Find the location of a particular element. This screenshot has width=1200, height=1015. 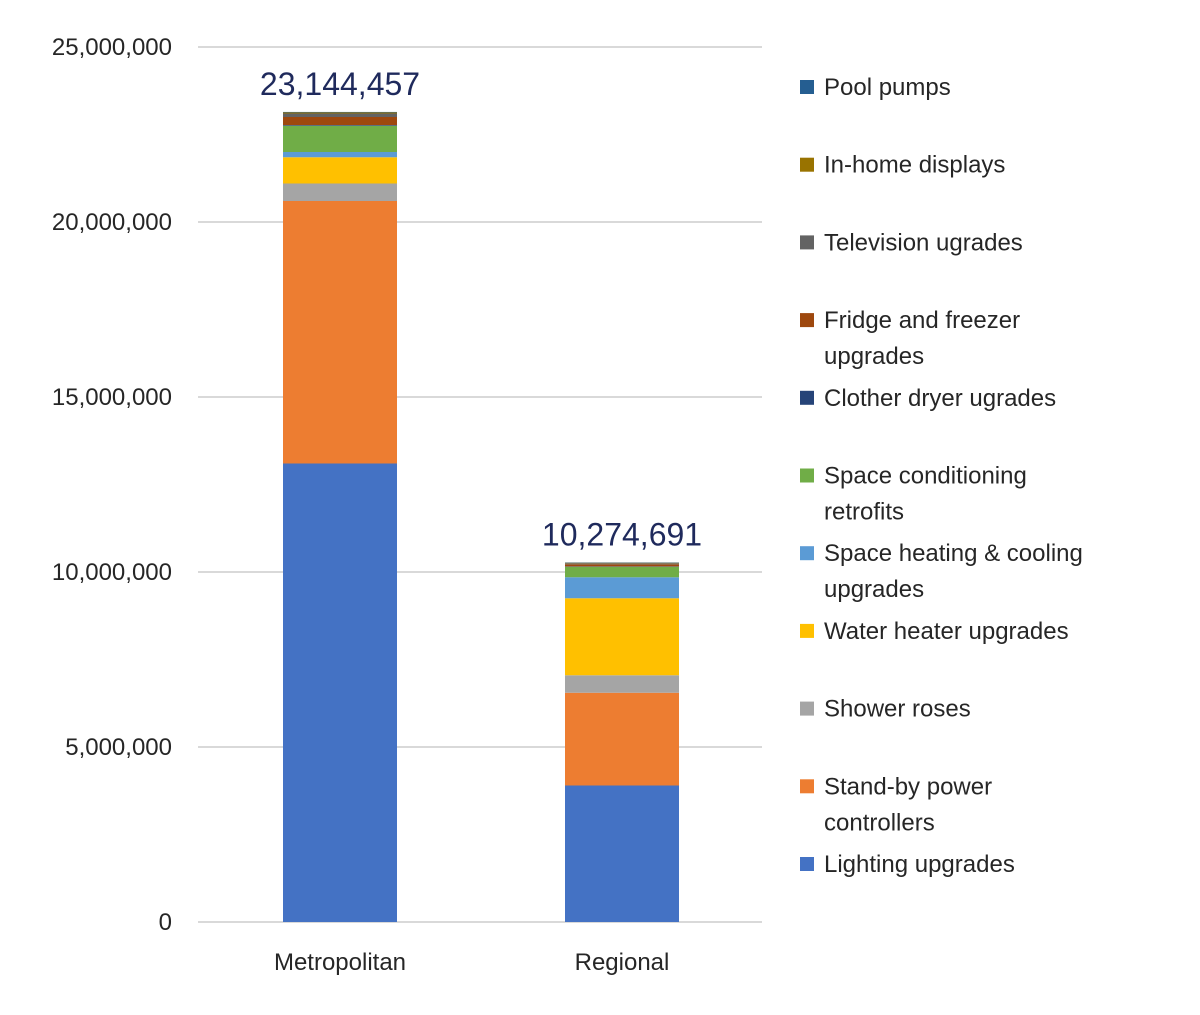

legend-item: Stand-by power controllers is located at coordinates (896, 804).